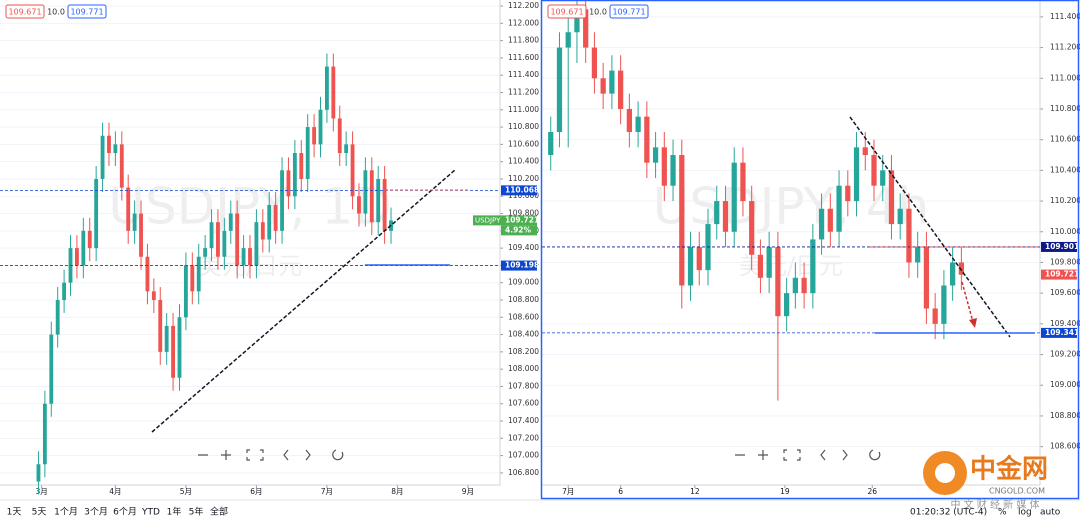 The width and height of the screenshot is (1080, 525). I want to click on symbol-tag: USDJPY, so click(488, 220).